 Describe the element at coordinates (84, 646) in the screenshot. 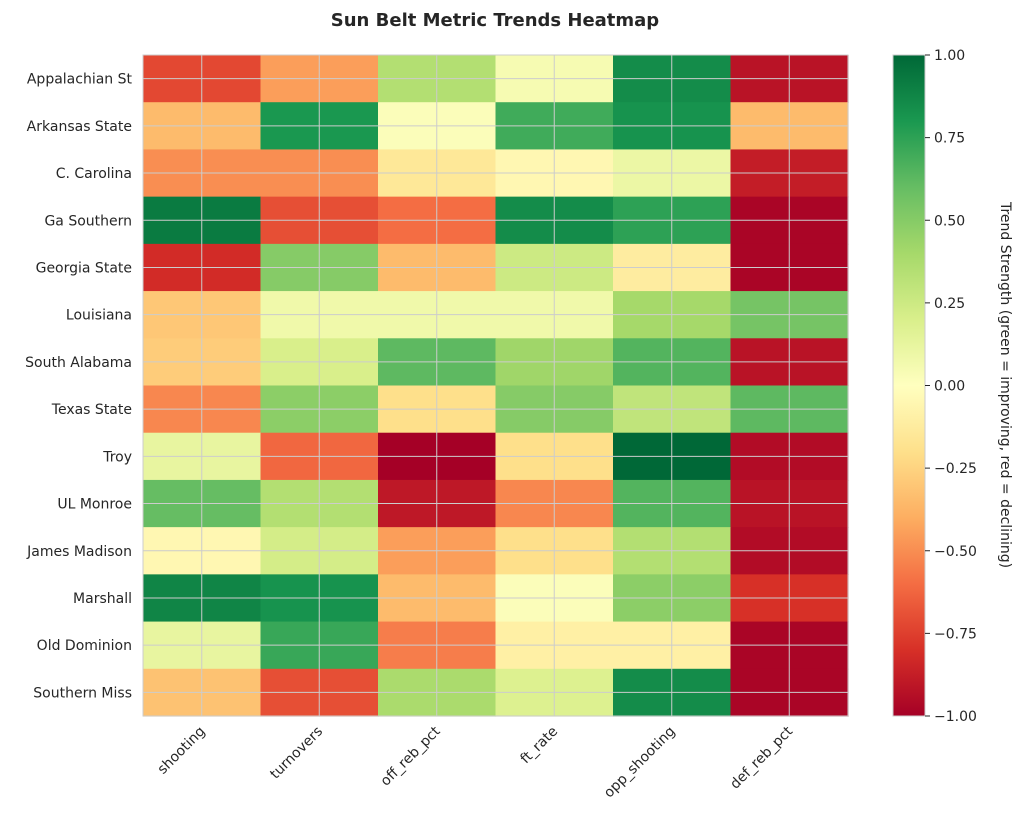

I see `y-tick-label: Old Dominion` at that location.